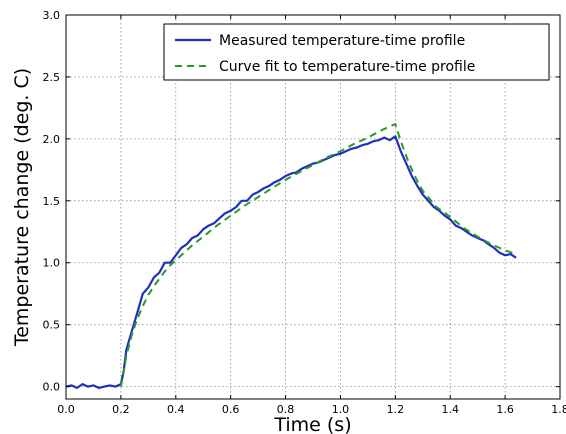 This screenshot has height=434, width=566. What do you see at coordinates (52, 263) in the screenshot?
I see `y-tick-label: 1.0` at bounding box center [52, 263].